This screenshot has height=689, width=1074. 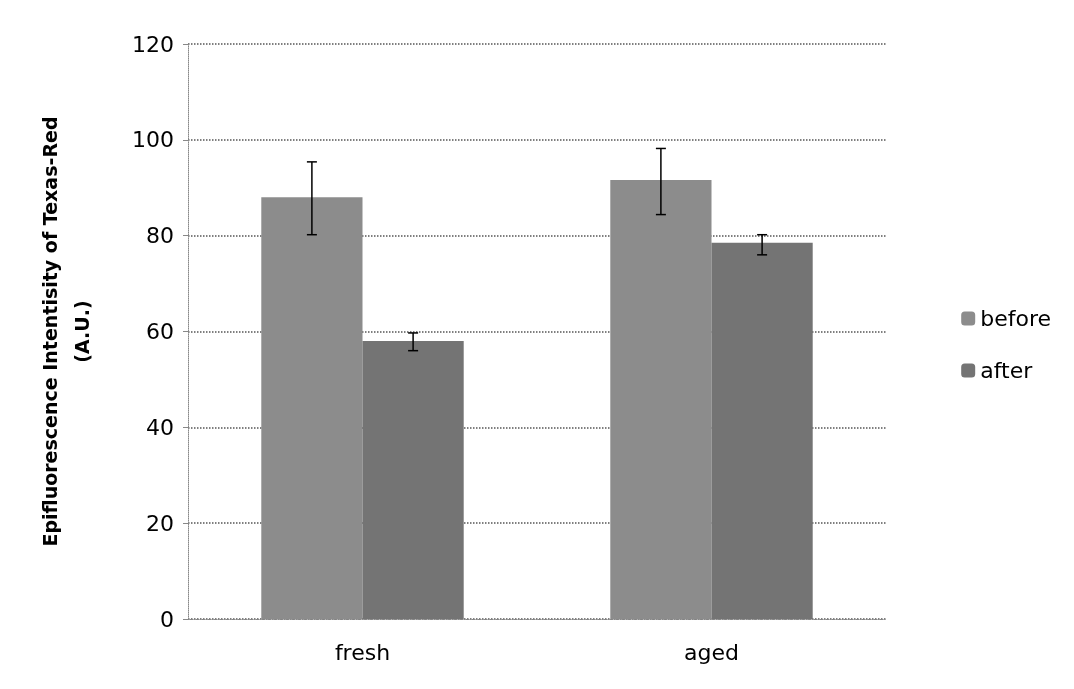 What do you see at coordinates (1007, 370) in the screenshot?
I see `legend-label: after` at bounding box center [1007, 370].